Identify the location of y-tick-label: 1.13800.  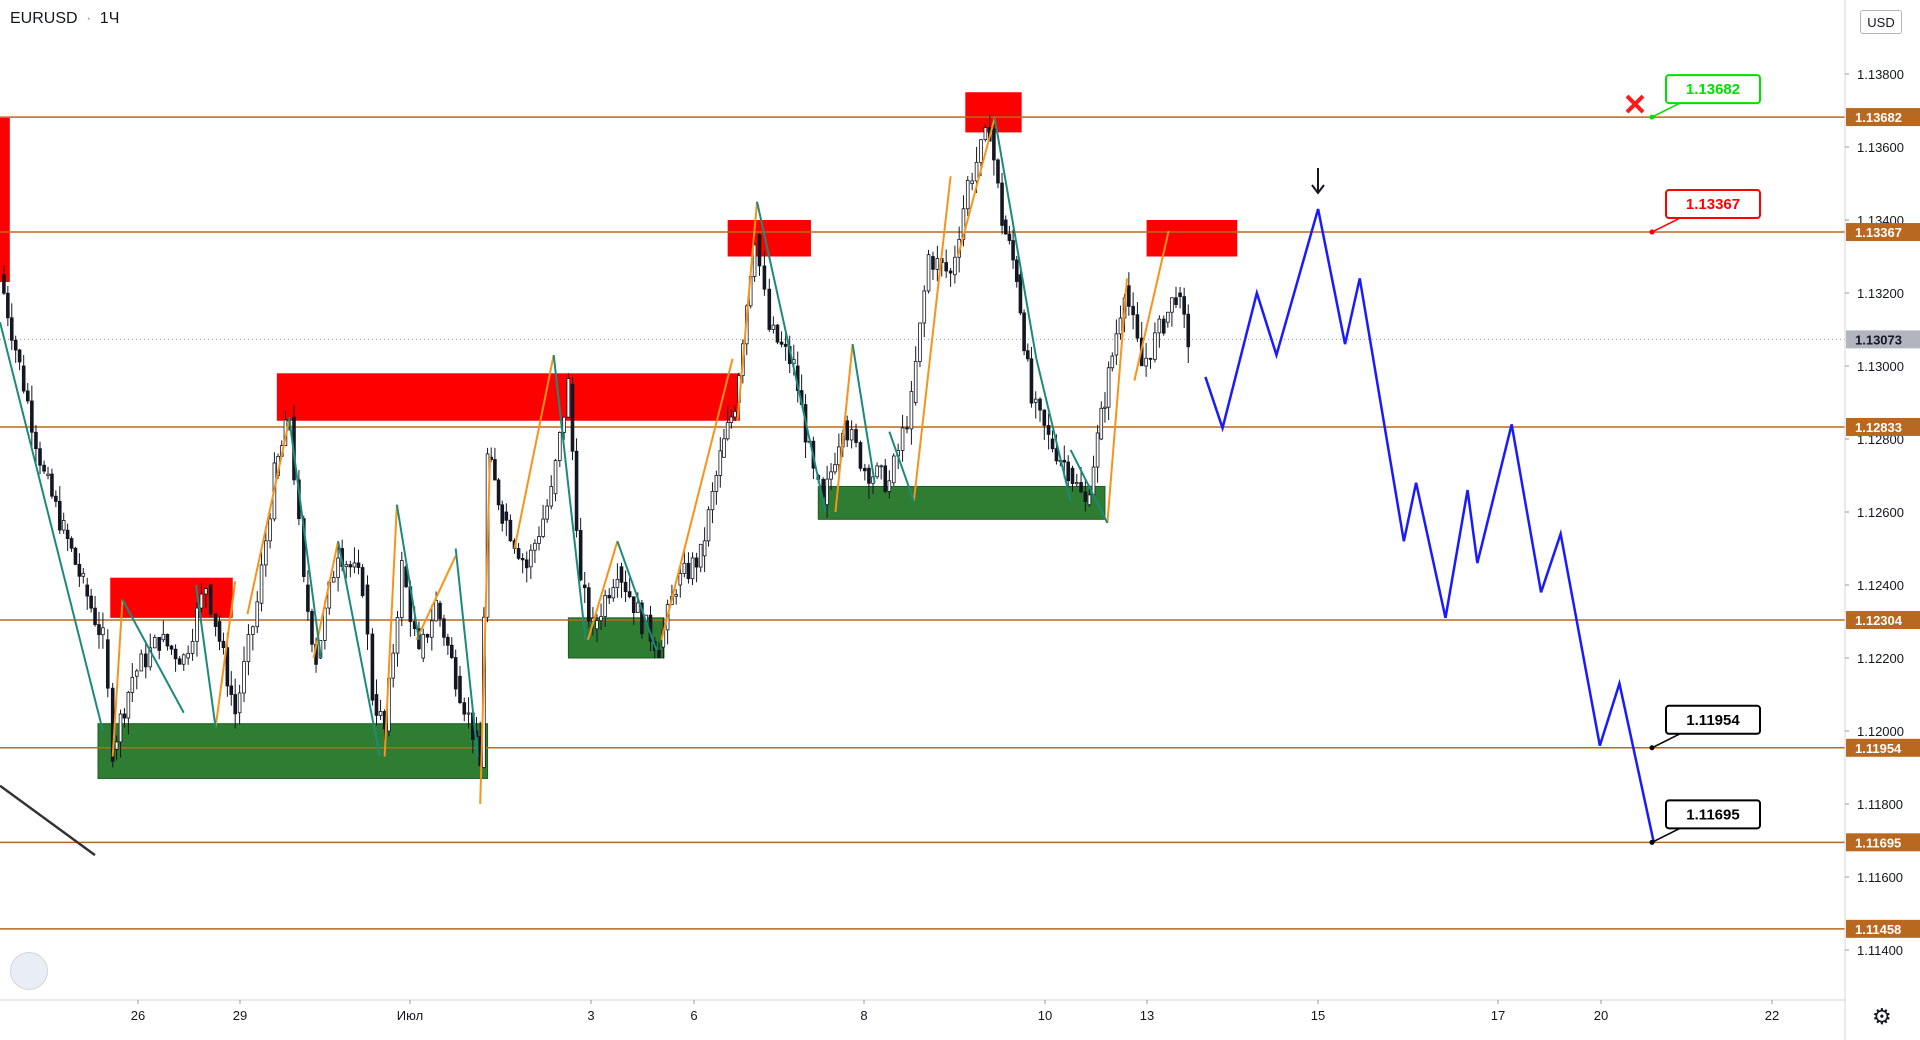
(1880, 74).